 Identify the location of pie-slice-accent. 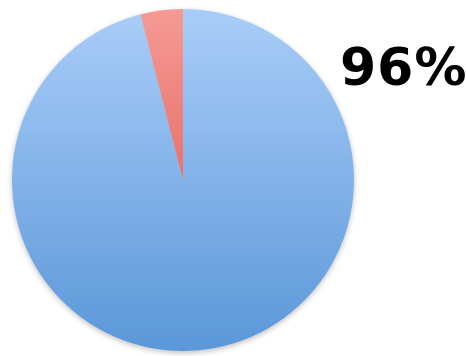
(161, 94).